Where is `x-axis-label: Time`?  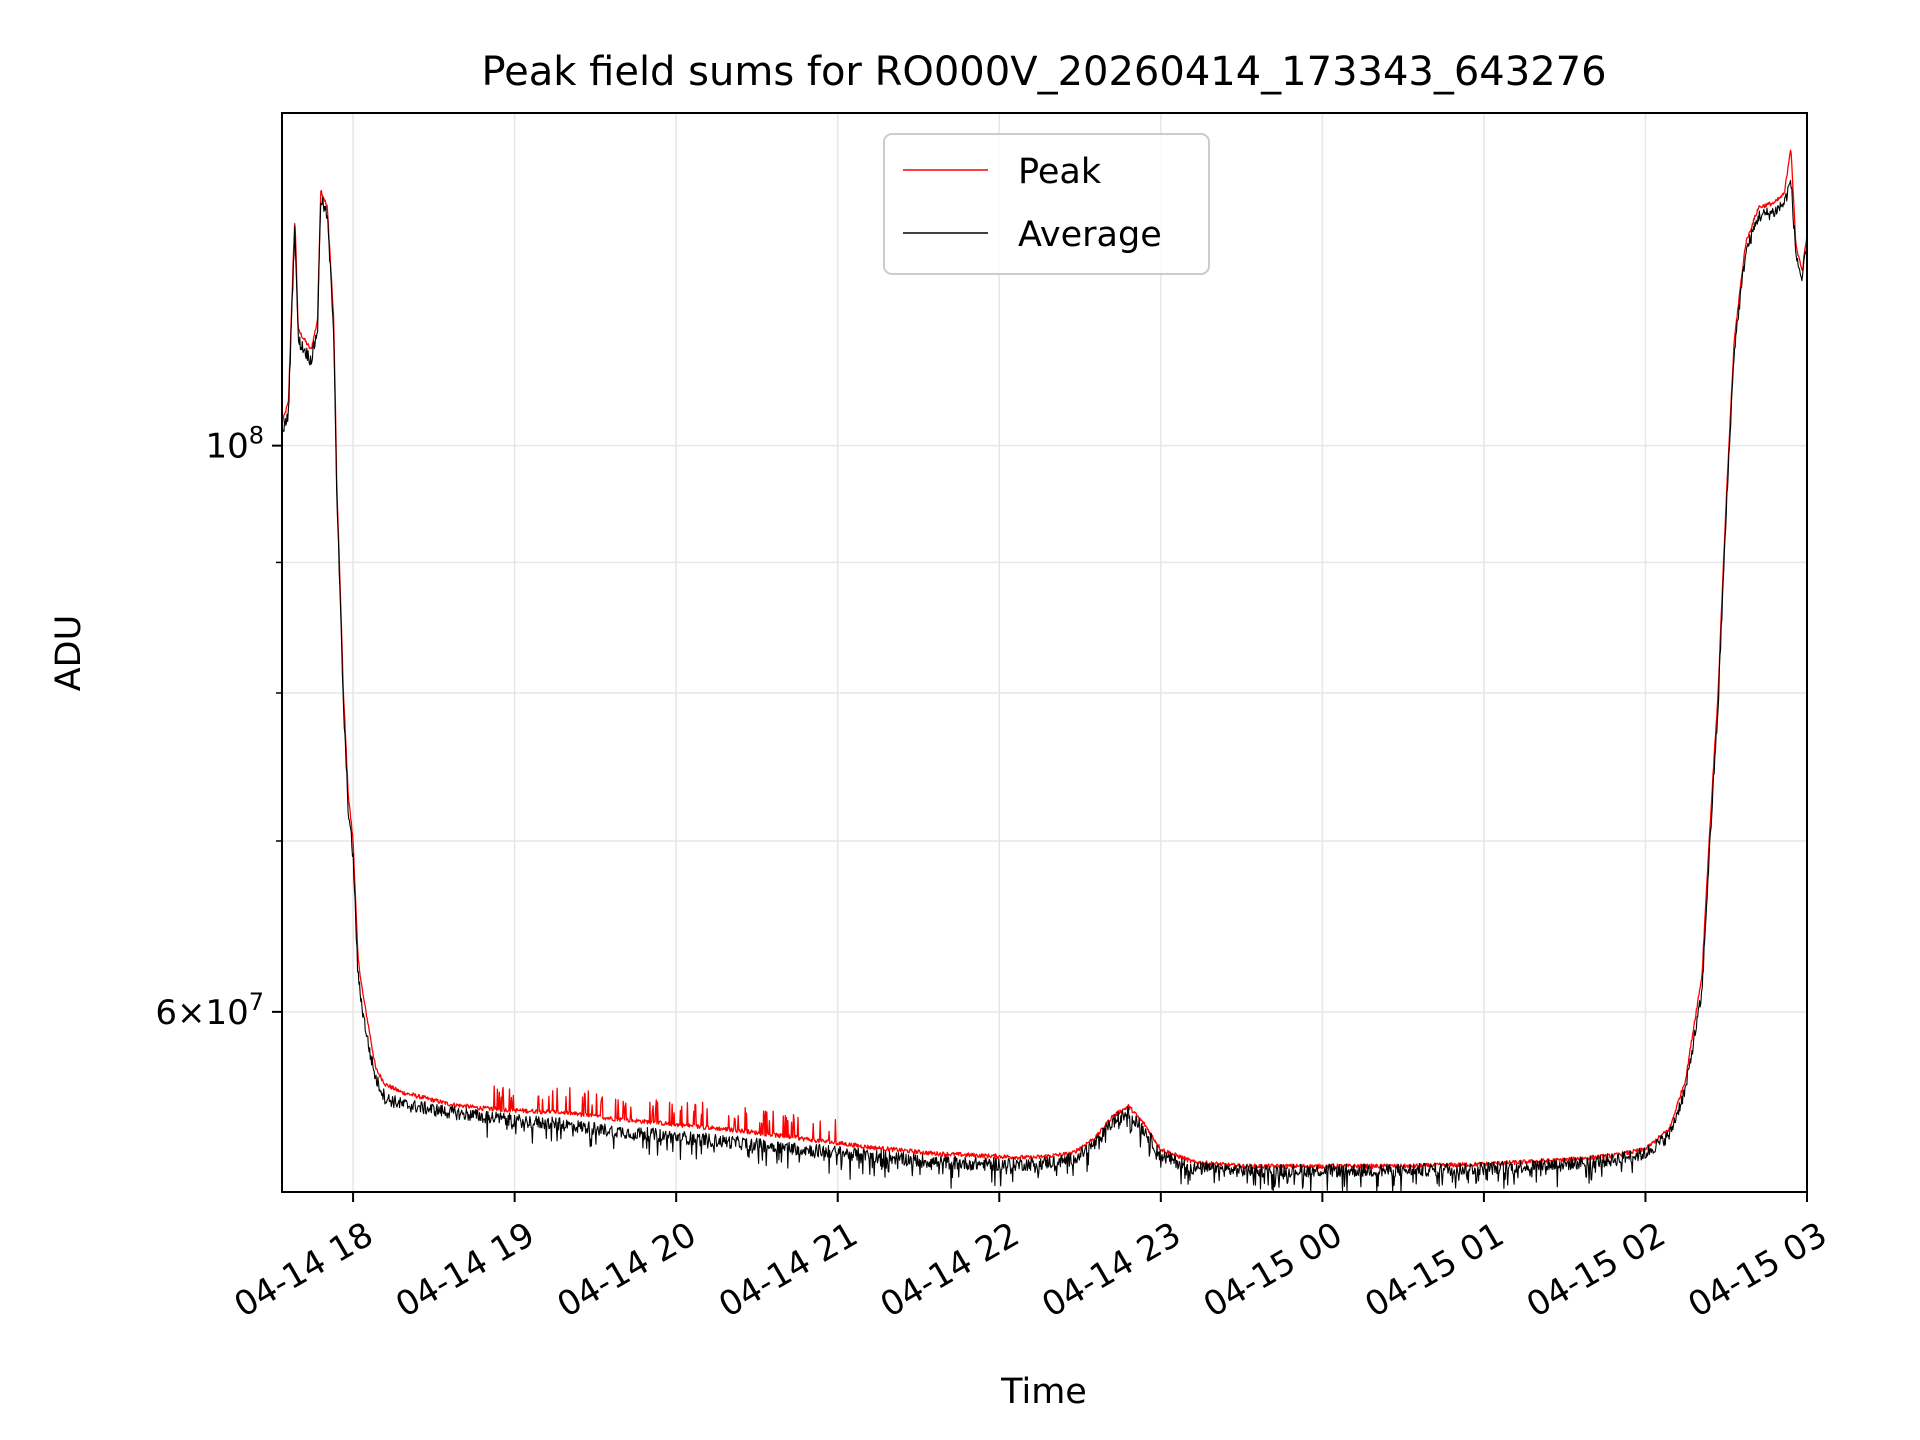 x-axis-label: Time is located at coordinates (1043, 1392).